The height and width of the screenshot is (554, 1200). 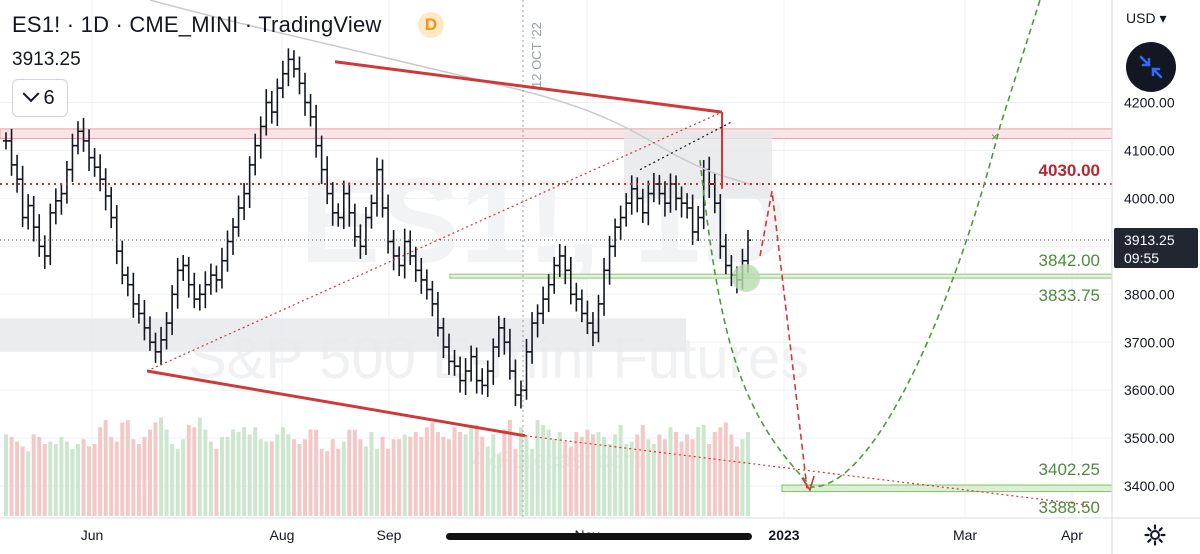 What do you see at coordinates (1141, 18) in the screenshot?
I see `currency-label: USD` at bounding box center [1141, 18].